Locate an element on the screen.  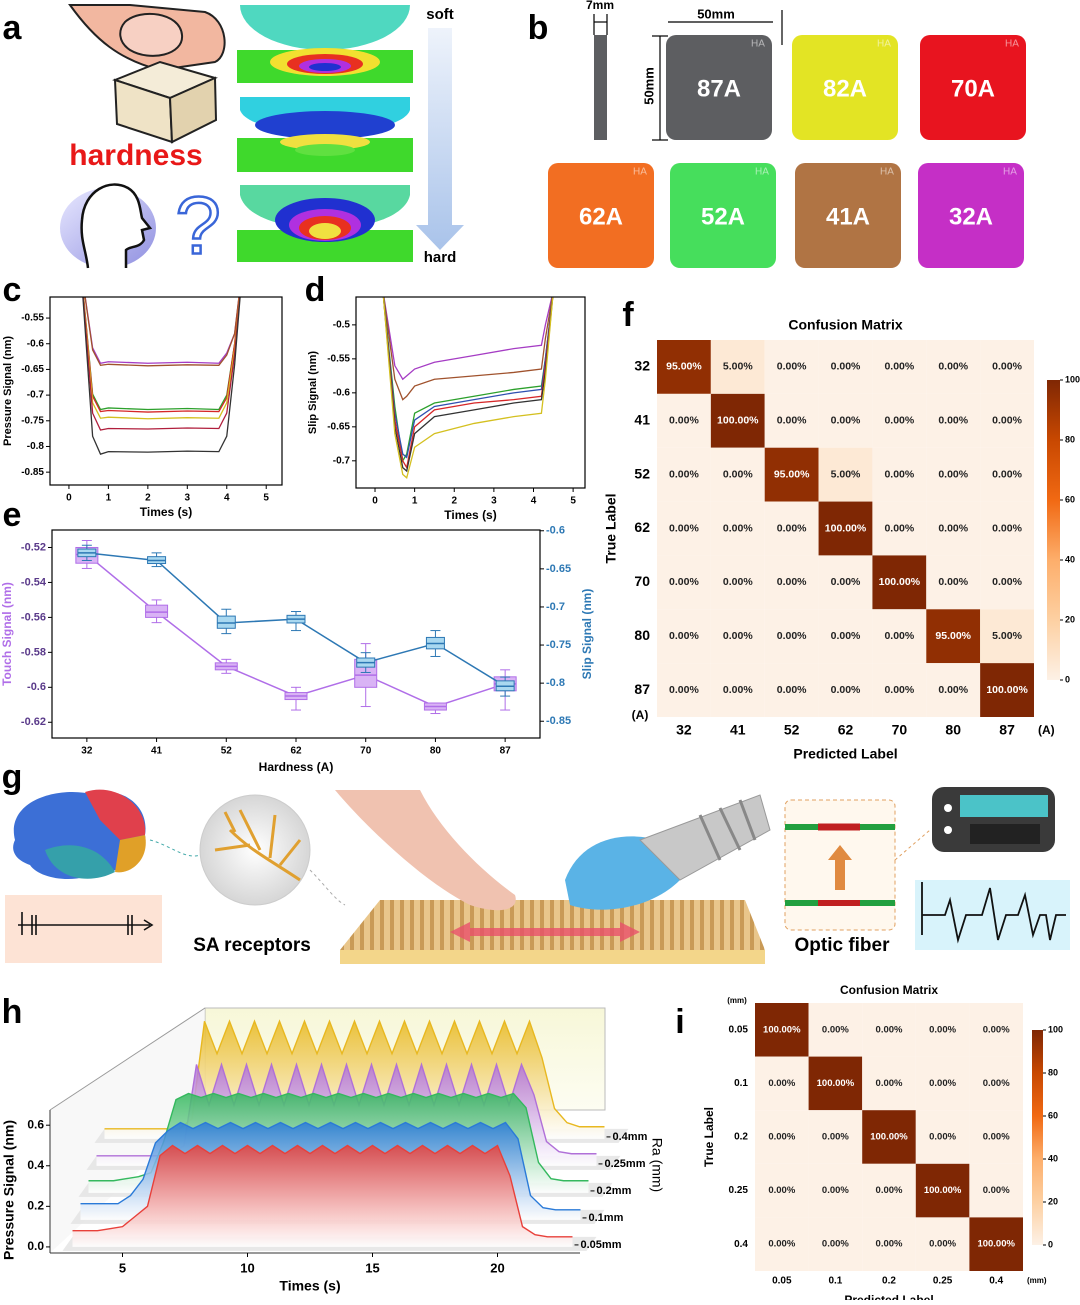
simulation-images-path is located at coordinates (325, 27).